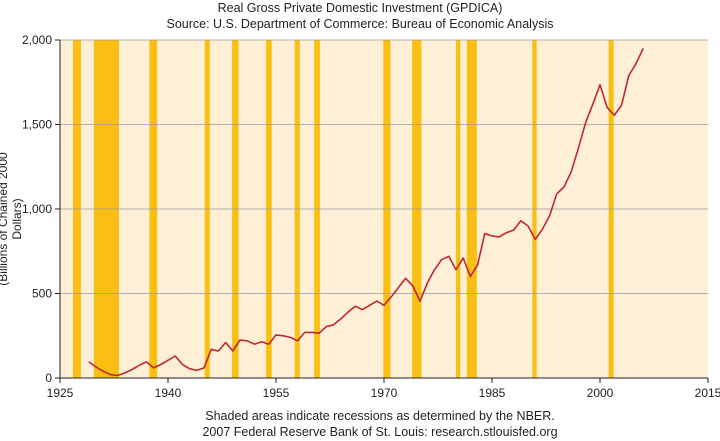 This screenshot has height=441, width=720. Describe the element at coordinates (37, 209) in the screenshot. I see `y-tick-label: 1,000` at that location.